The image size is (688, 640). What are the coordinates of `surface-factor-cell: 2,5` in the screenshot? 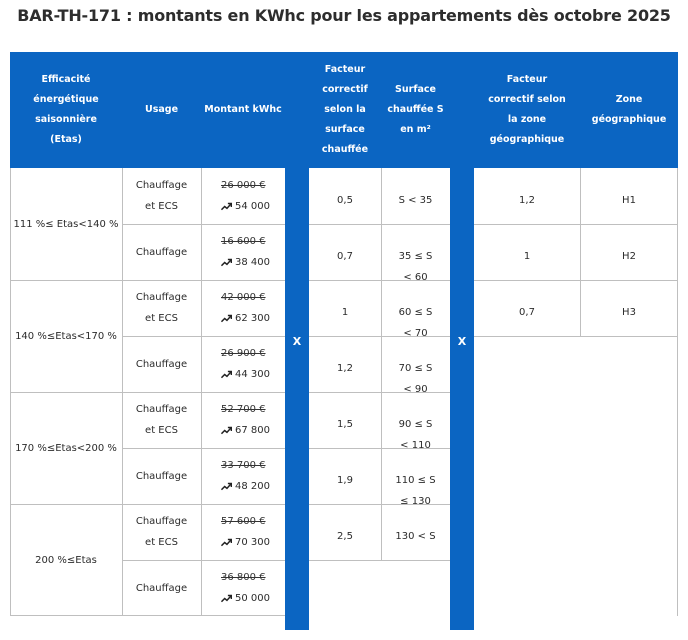 It's located at (345, 536).